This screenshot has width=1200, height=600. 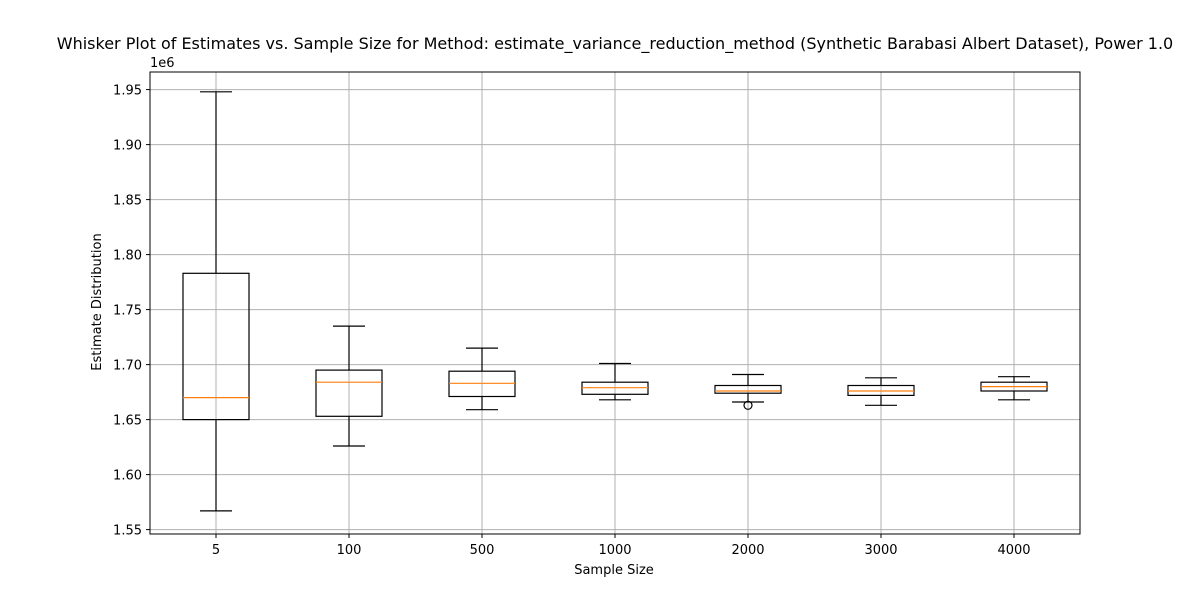 What do you see at coordinates (162, 63) in the screenshot?
I see `y-axis-offset-label: 1e6` at bounding box center [162, 63].